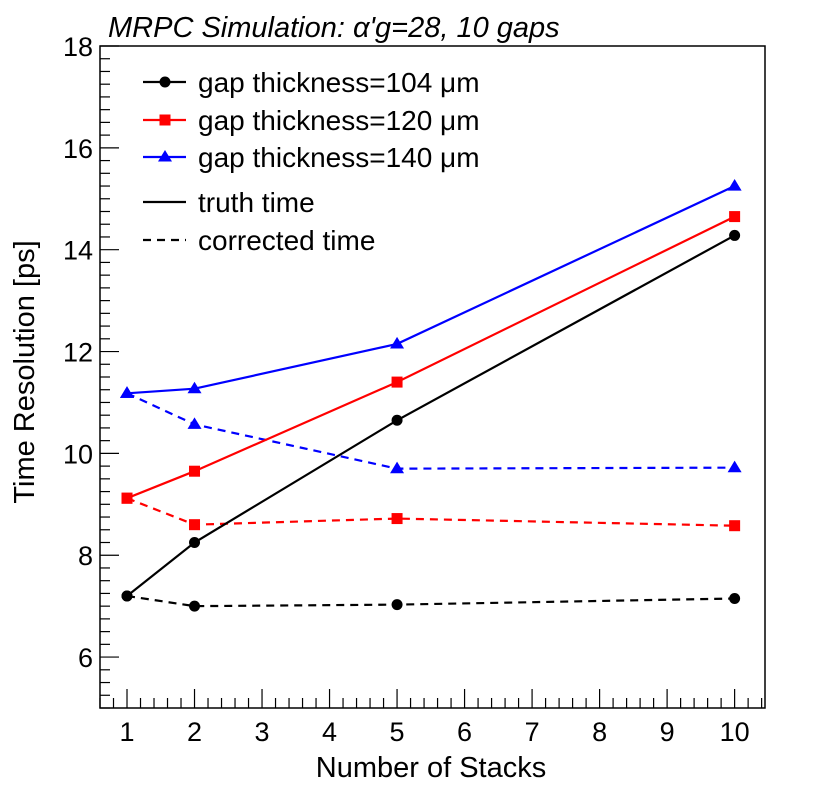 Image resolution: width=830 pixels, height=795 pixels. I want to click on x-tick-label: 10, so click(735, 732).